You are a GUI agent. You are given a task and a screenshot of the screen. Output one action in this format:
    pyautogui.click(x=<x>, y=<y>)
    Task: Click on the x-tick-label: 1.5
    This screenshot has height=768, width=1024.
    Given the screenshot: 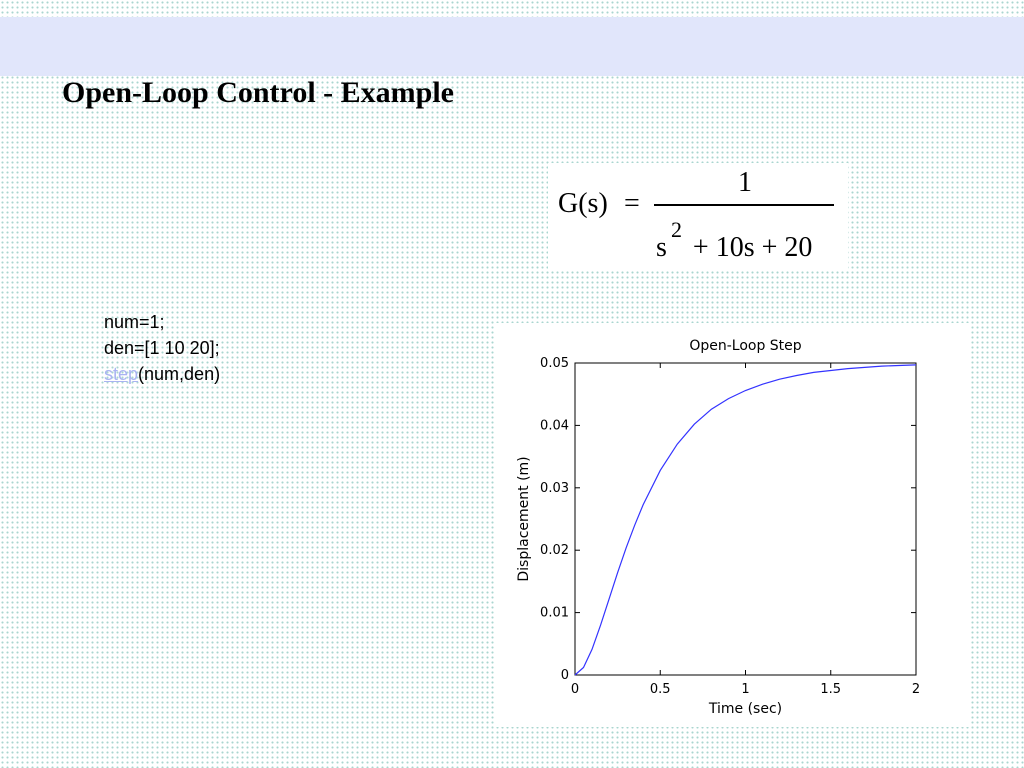 What is the action you would take?
    pyautogui.click(x=830, y=689)
    